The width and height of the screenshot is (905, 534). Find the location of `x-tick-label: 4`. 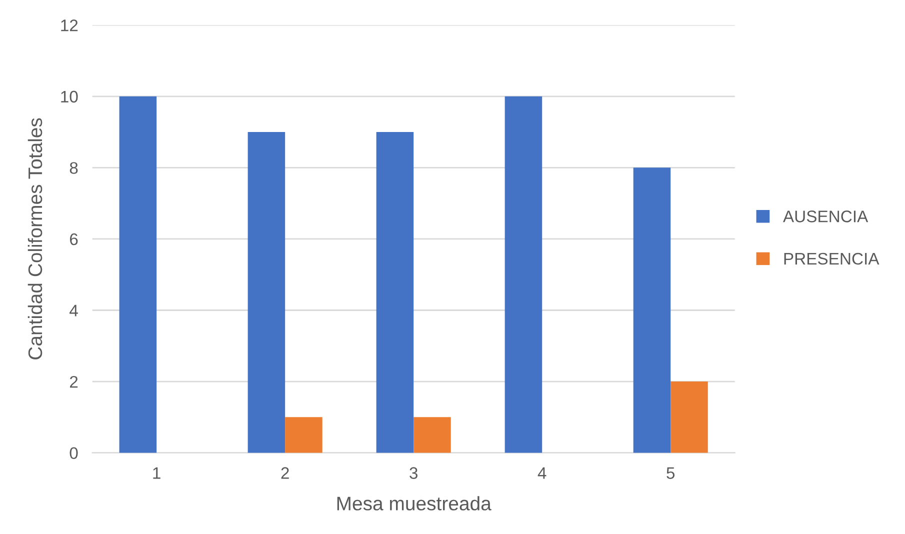

x-tick-label: 4 is located at coordinates (542, 473).